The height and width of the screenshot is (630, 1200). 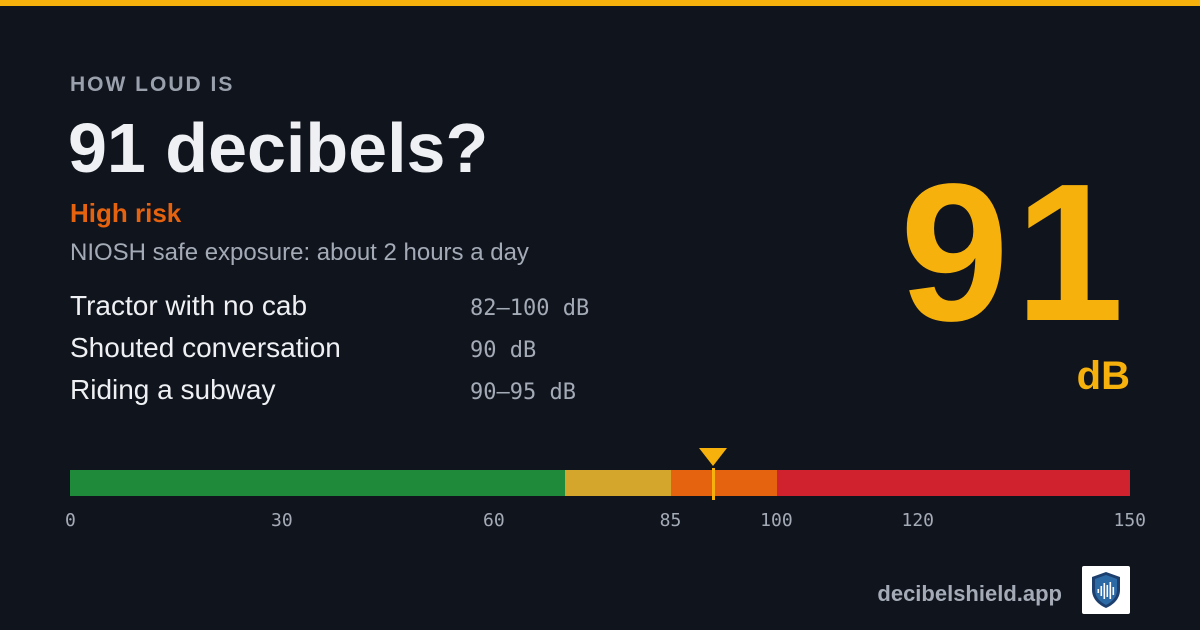 What do you see at coordinates (1014, 252) in the screenshot?
I see `decibel-reading: 91` at bounding box center [1014, 252].